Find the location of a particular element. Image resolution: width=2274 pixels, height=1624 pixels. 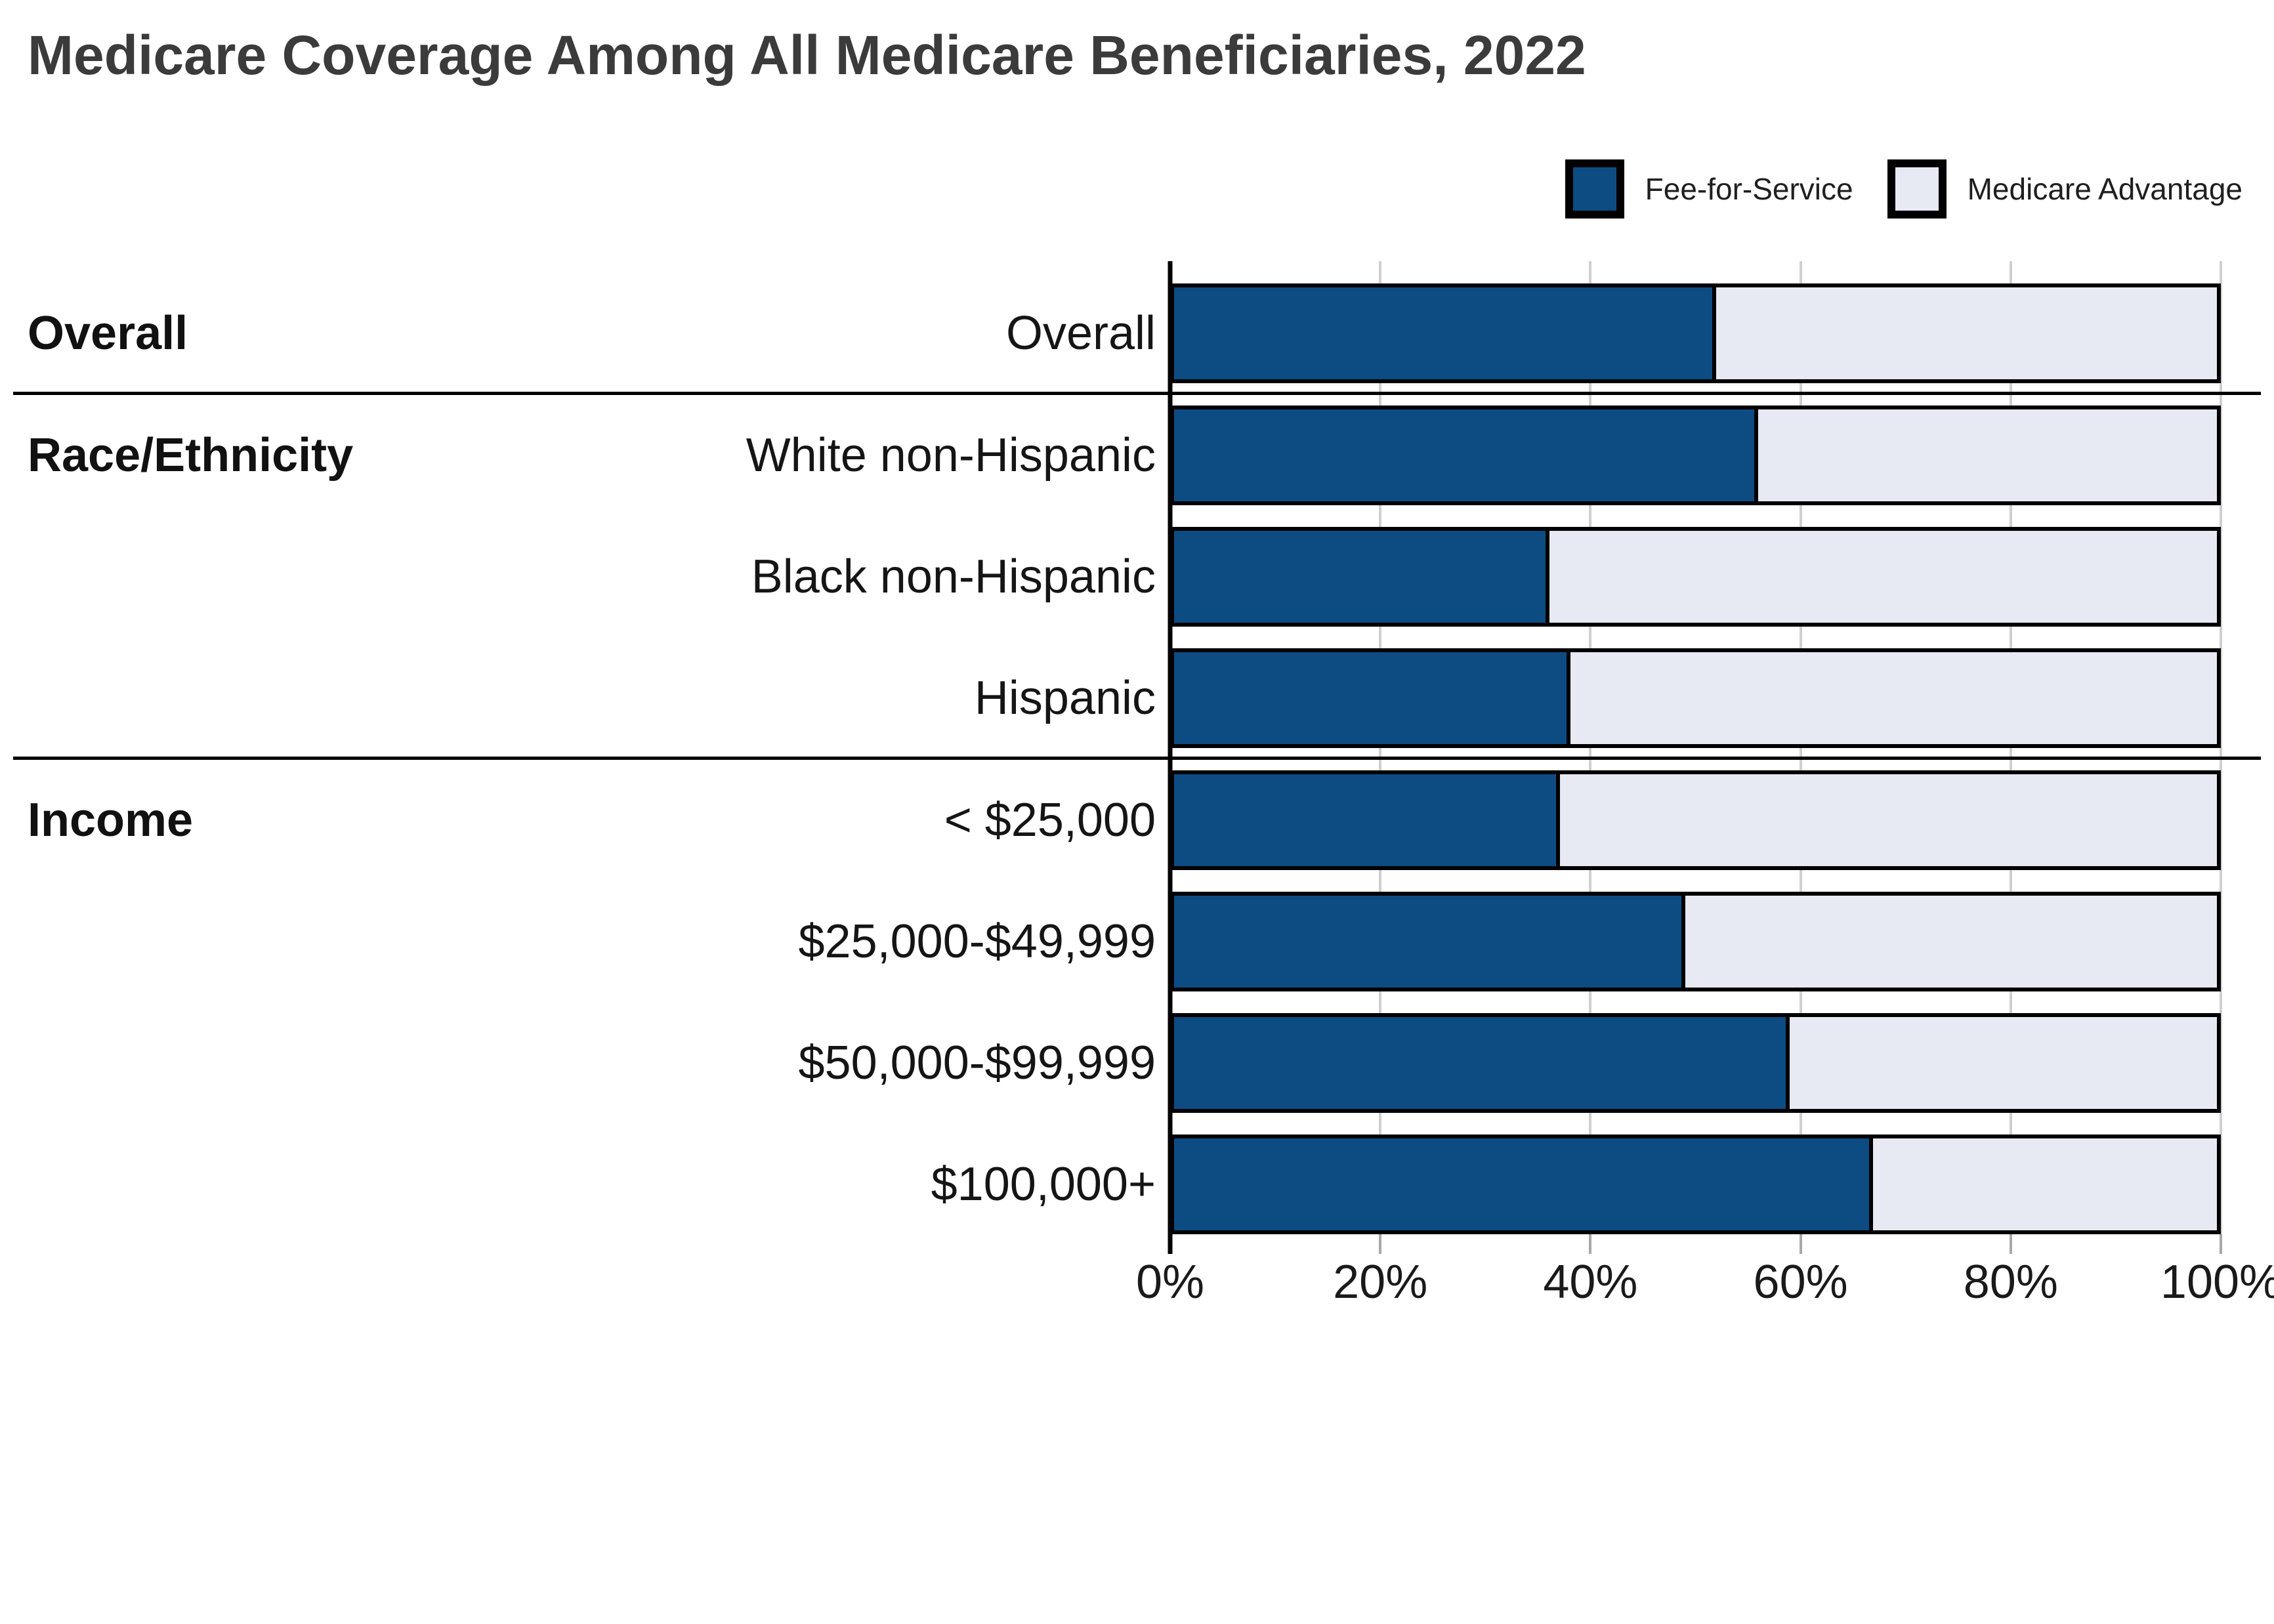

group-label-race-ethnicity: Race/Ethnicity is located at coordinates (191, 456).